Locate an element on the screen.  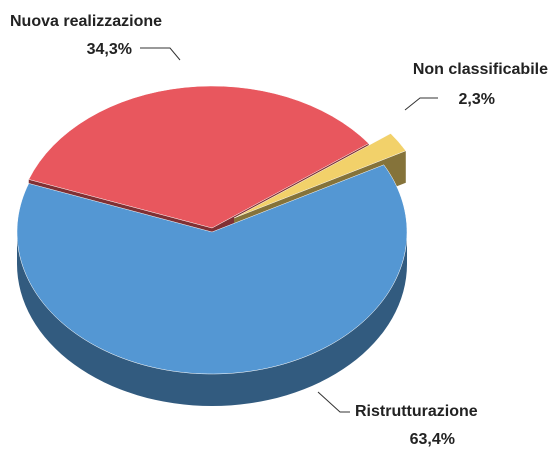
slice-value-label: 2,3% is located at coordinates (477, 99).